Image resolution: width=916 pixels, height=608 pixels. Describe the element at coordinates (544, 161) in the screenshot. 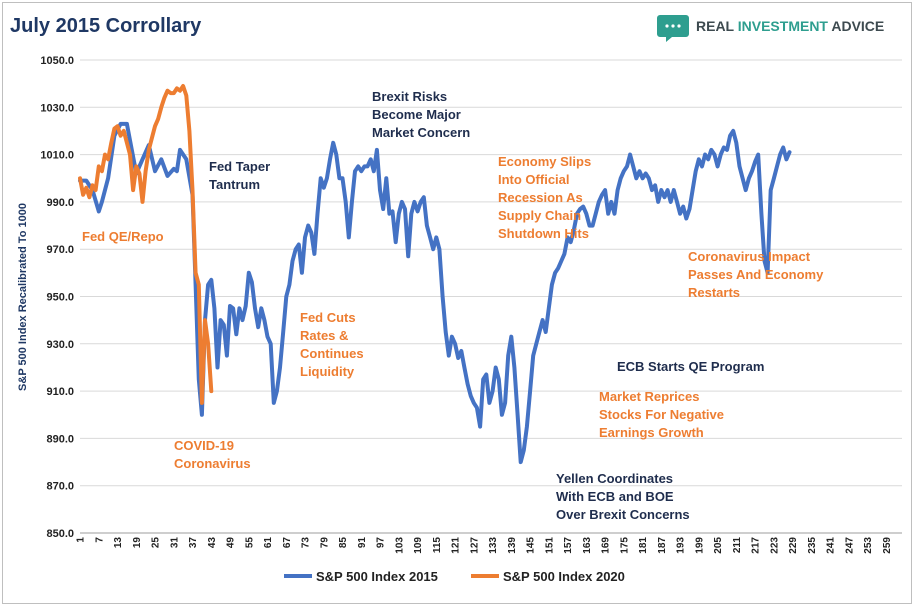

I see `annotation-line: Economy Slips` at that location.